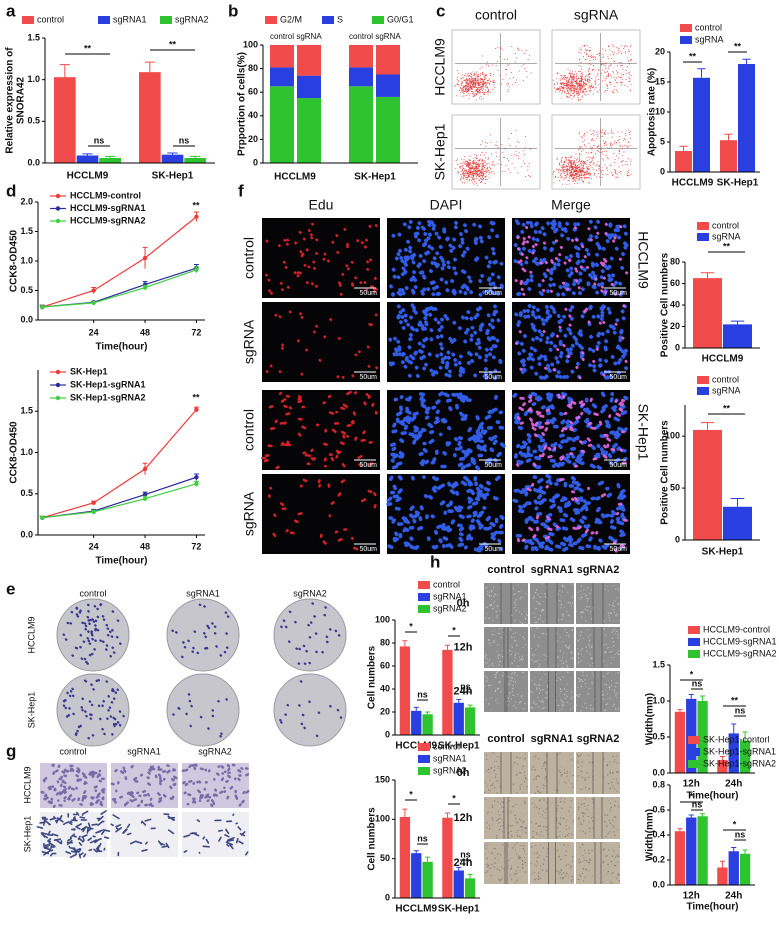 The width and height of the screenshot is (779, 936). What do you see at coordinates (459, 909) in the screenshot?
I see `category-label: SK-Hep1` at bounding box center [459, 909].